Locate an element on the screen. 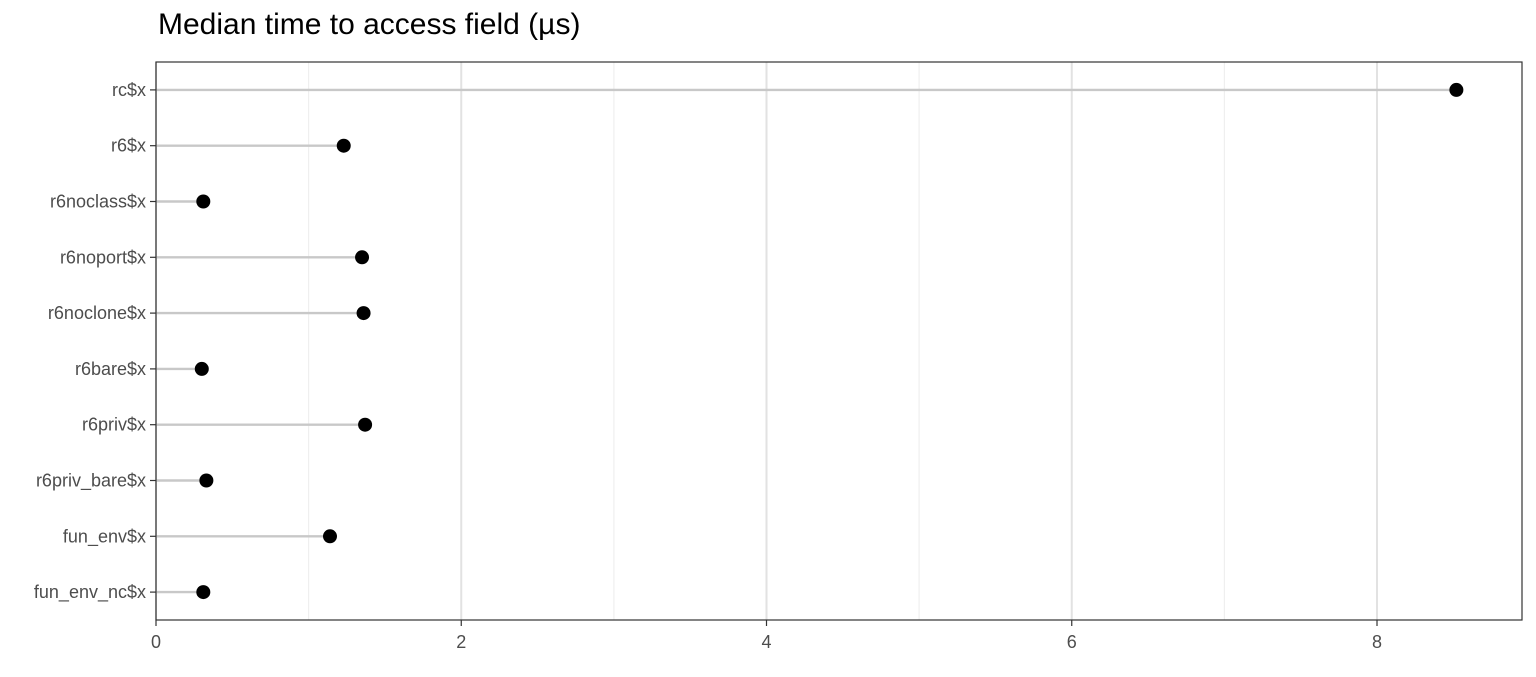  chart-title: Median time to access field (µs) is located at coordinates (369, 24).